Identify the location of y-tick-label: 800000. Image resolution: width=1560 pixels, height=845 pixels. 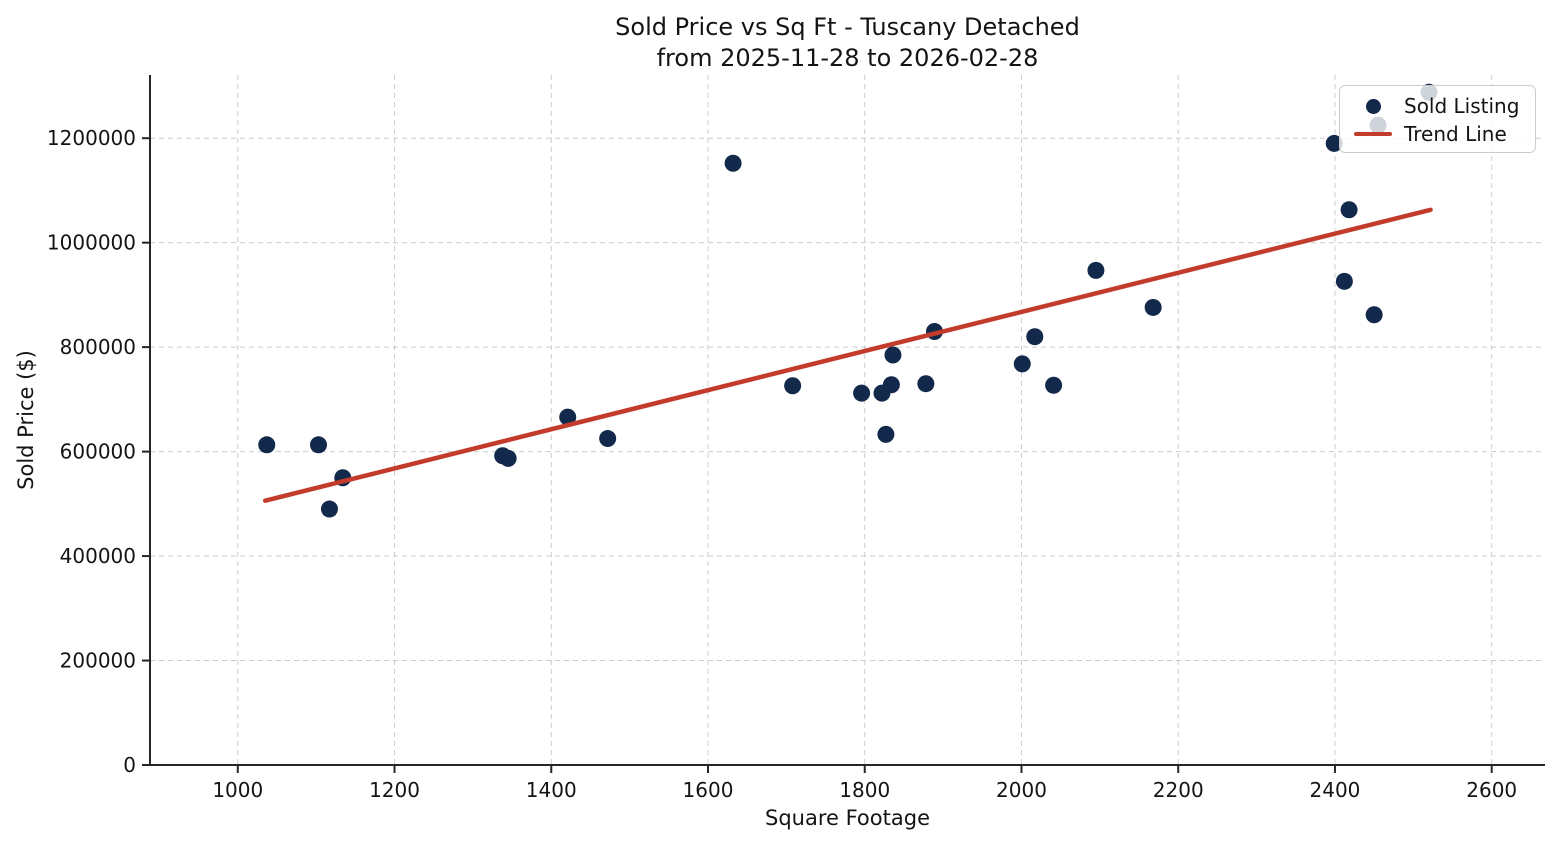
(98, 347).